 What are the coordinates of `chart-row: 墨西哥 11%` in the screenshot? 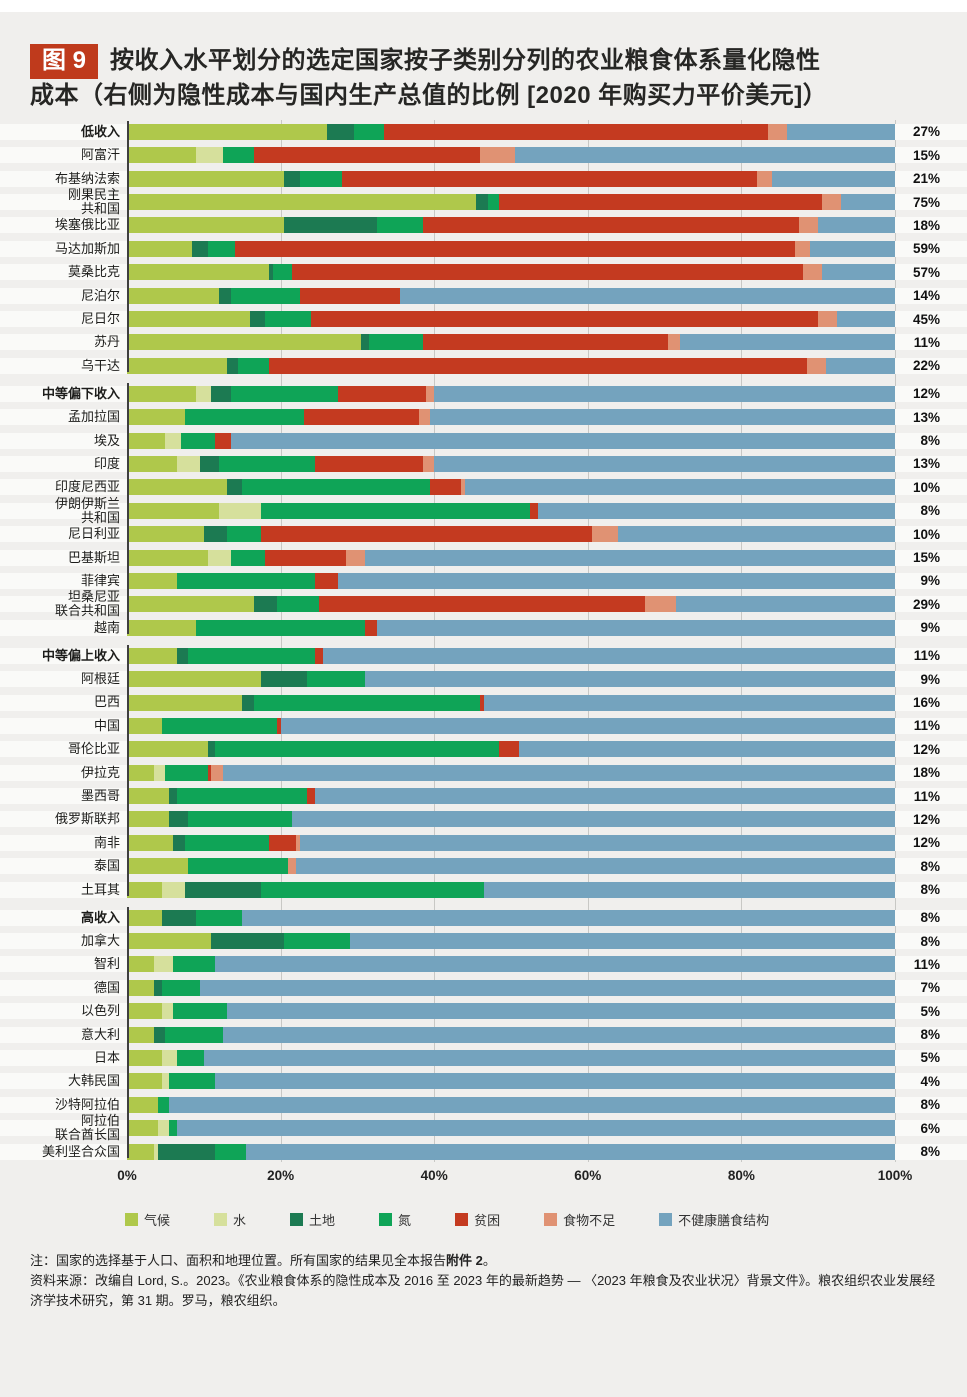 It's located at (483, 796).